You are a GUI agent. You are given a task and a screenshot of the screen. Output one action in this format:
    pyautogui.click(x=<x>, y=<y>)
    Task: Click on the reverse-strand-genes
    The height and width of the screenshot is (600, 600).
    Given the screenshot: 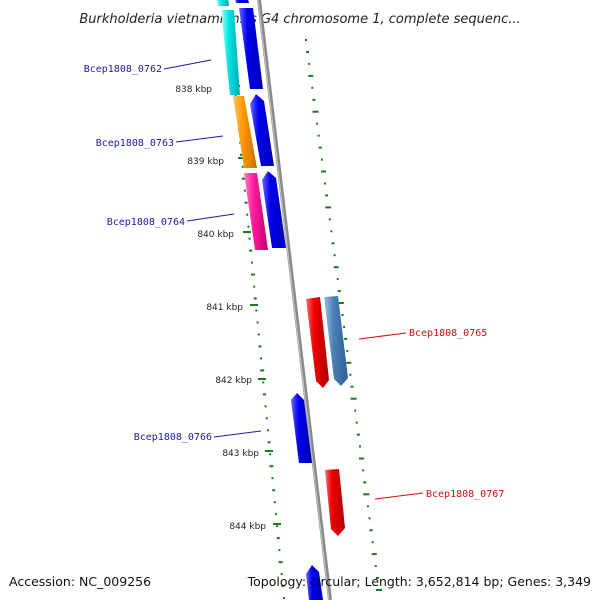 What is the action you would take?
    pyautogui.click(x=242, y=125)
    